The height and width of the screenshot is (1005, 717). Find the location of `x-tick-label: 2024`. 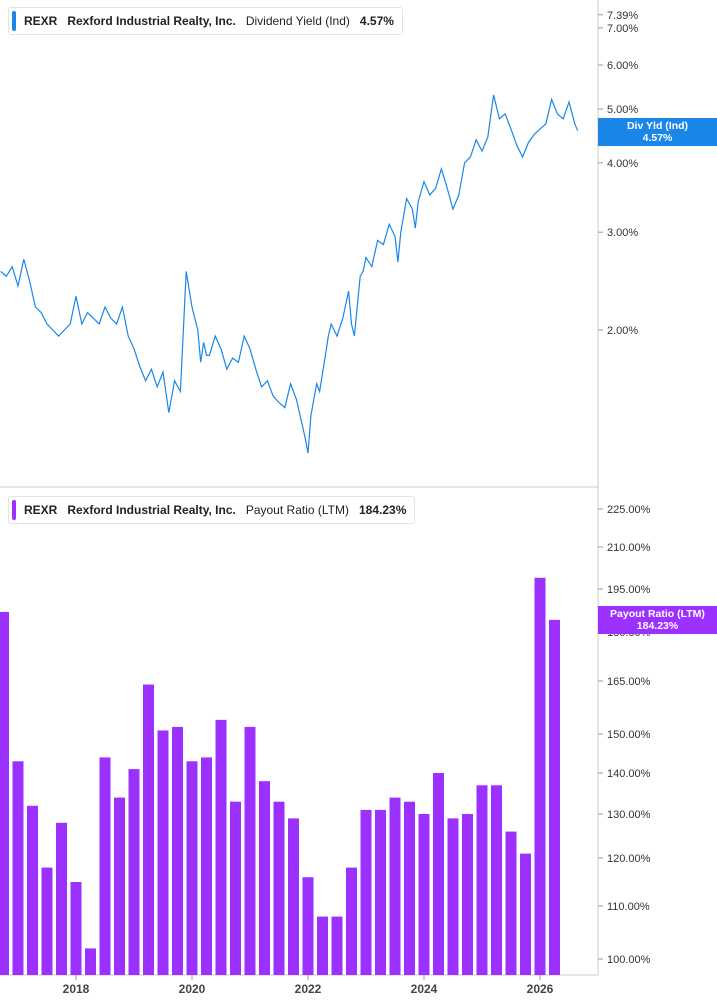

x-tick-label: 2024 is located at coordinates (424, 989).